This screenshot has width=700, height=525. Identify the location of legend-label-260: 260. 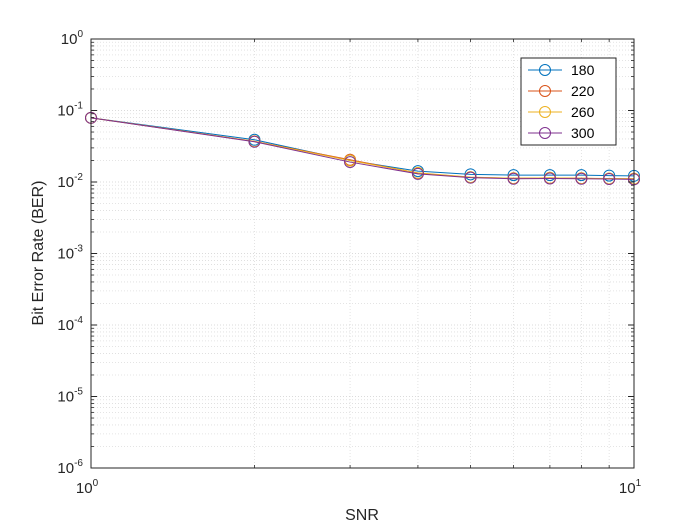
(583, 112).